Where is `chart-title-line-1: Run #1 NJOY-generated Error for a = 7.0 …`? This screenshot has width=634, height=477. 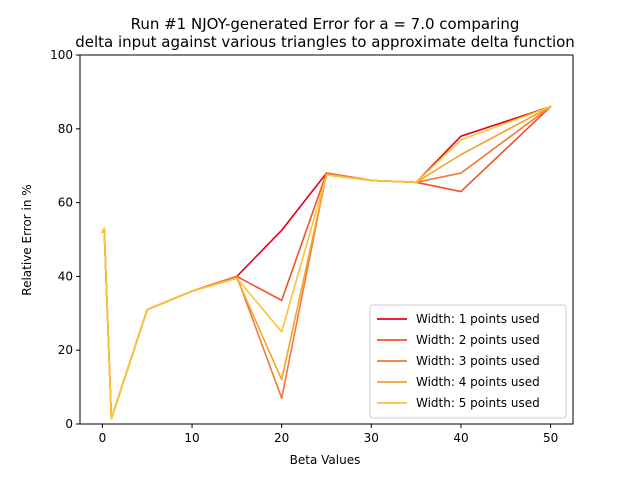 chart-title-line-1: Run #1 NJOY-generated Error for a = 7.0 … is located at coordinates (325, 24).